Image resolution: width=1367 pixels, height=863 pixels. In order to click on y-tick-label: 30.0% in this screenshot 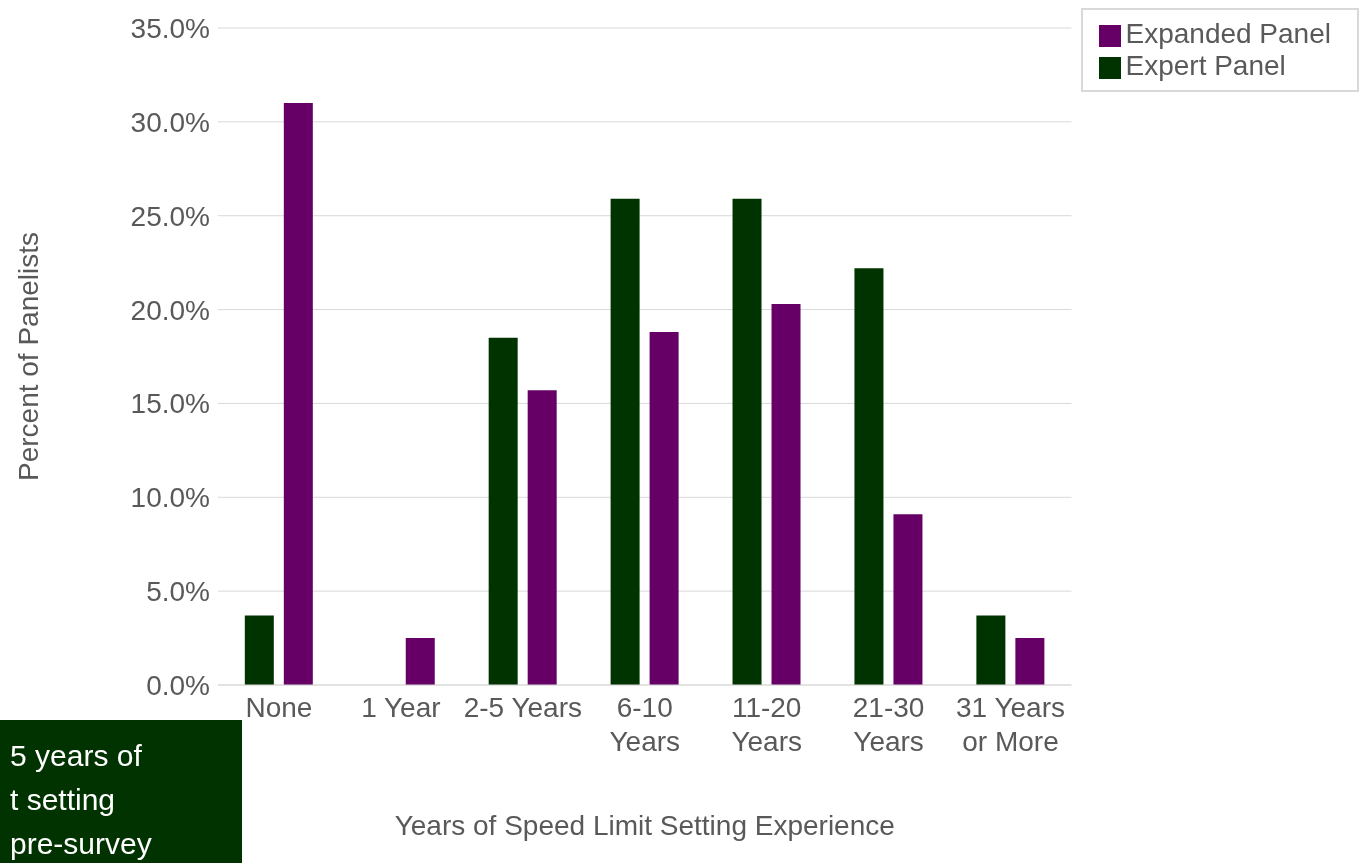, I will do `click(170, 122)`.